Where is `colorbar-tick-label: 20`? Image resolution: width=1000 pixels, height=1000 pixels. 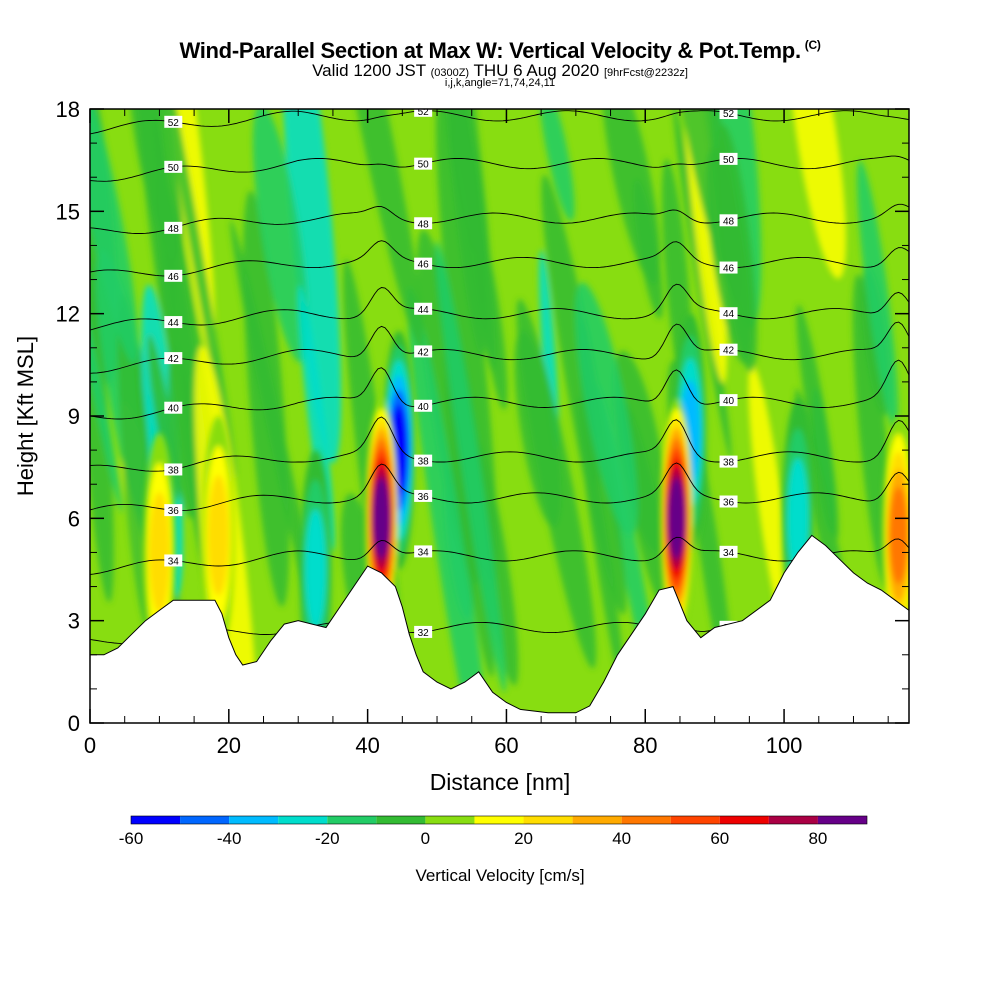 colorbar-tick-label: 20 is located at coordinates (523, 838).